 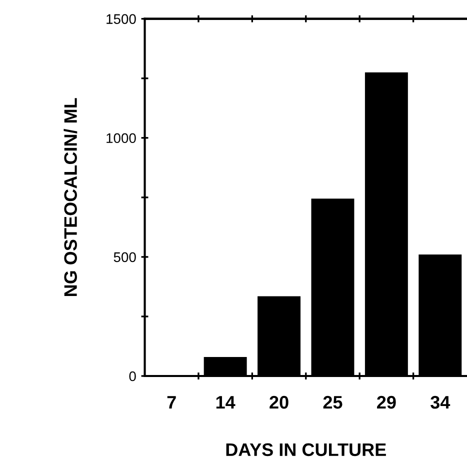 What do you see at coordinates (71, 197) in the screenshot?
I see `y-axis-title: NG OSTEOCALCIN/ ML` at bounding box center [71, 197].